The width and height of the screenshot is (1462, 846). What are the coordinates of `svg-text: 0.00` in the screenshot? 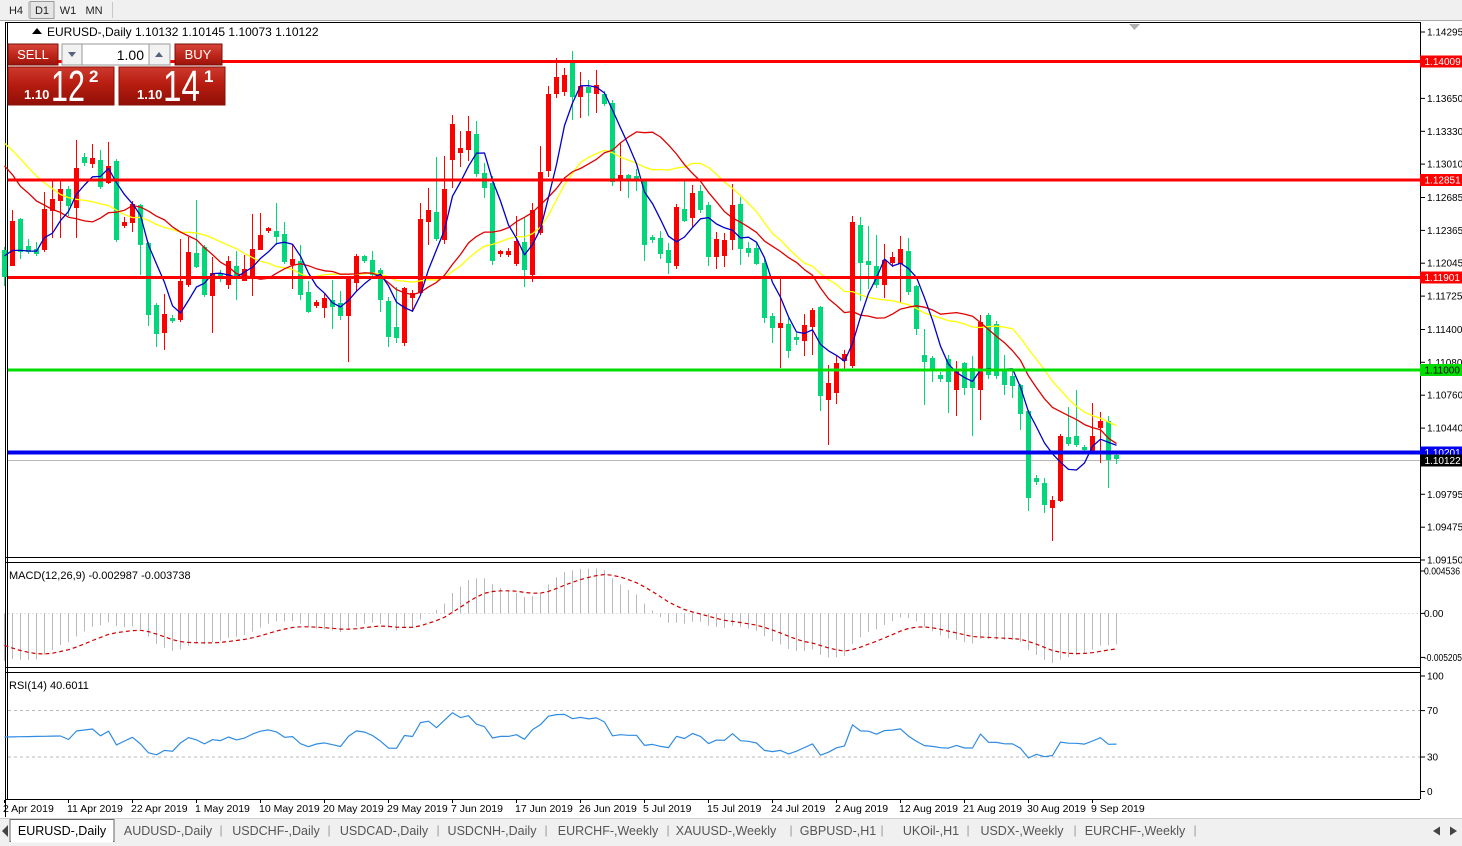 It's located at (1434, 614).